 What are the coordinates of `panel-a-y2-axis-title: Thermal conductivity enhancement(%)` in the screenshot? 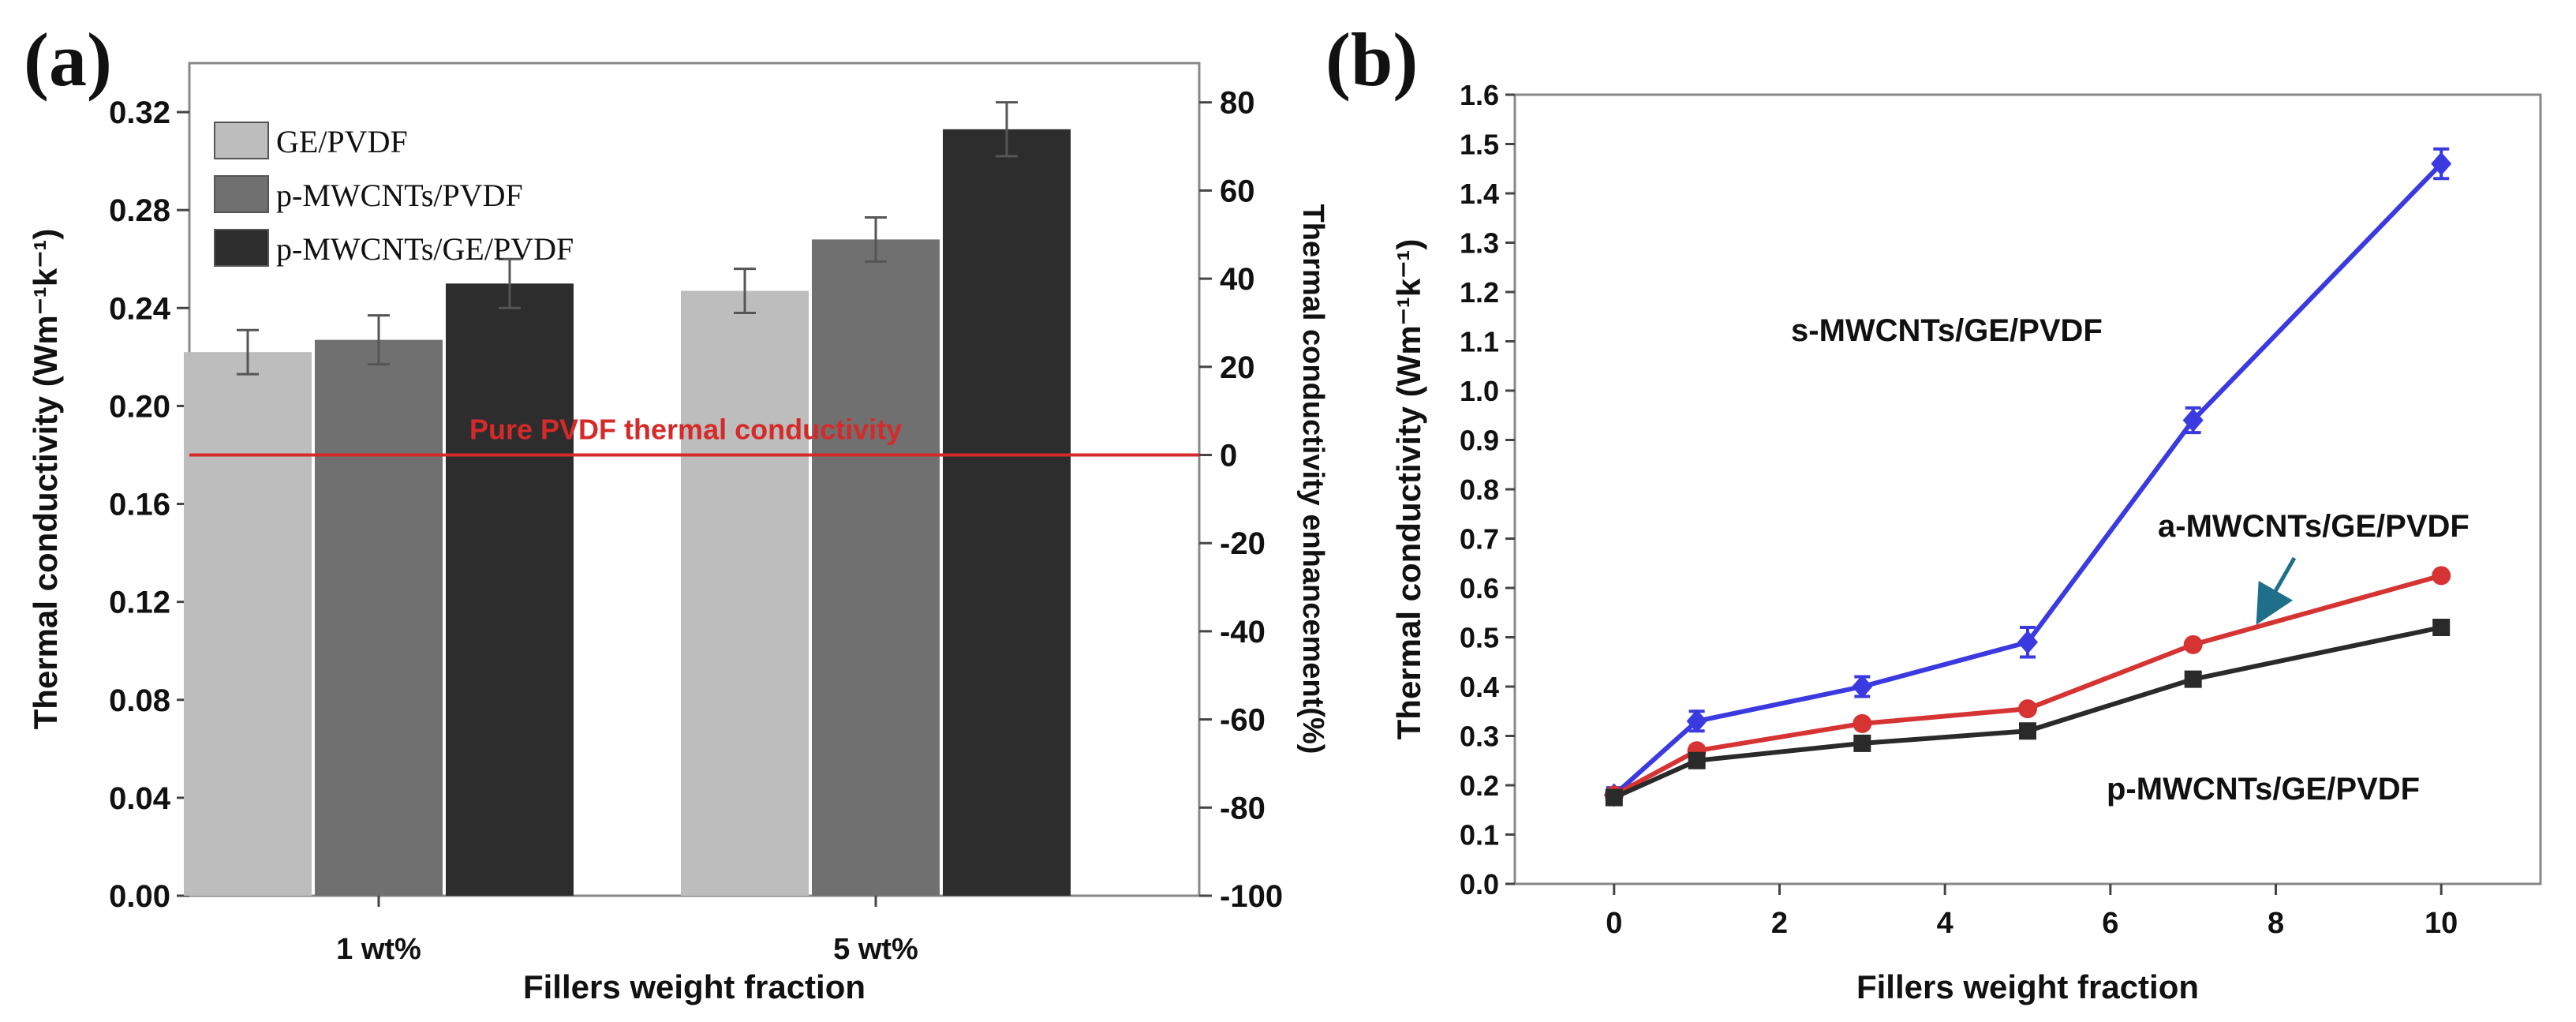 It's located at (1312, 479).